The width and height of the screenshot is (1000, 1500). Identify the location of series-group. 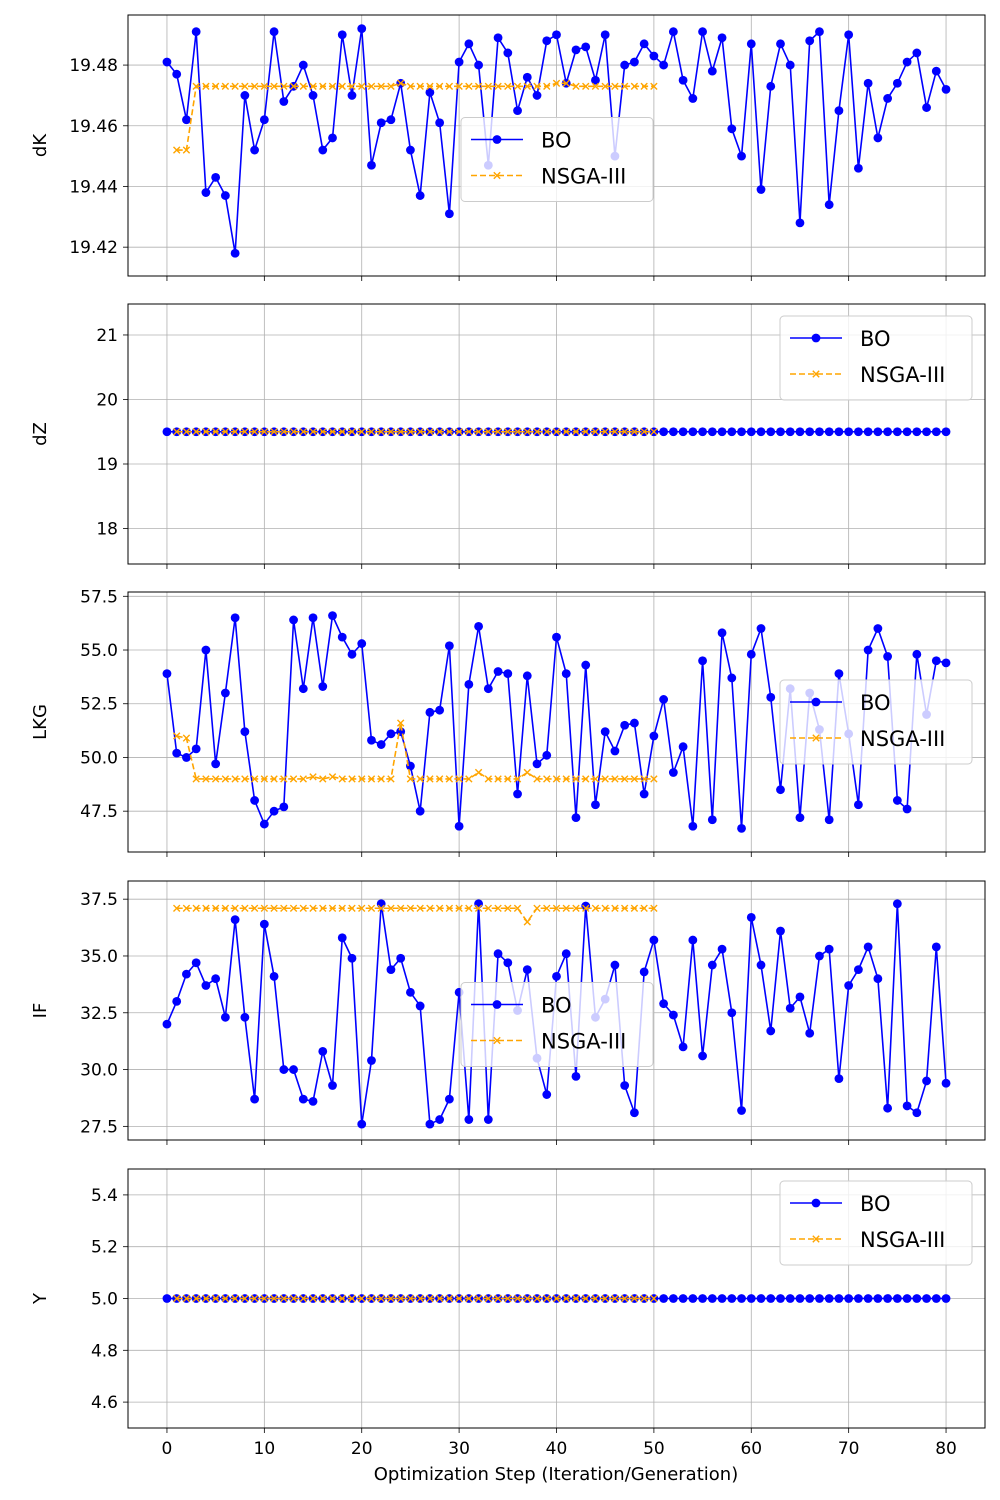
(556, 432).